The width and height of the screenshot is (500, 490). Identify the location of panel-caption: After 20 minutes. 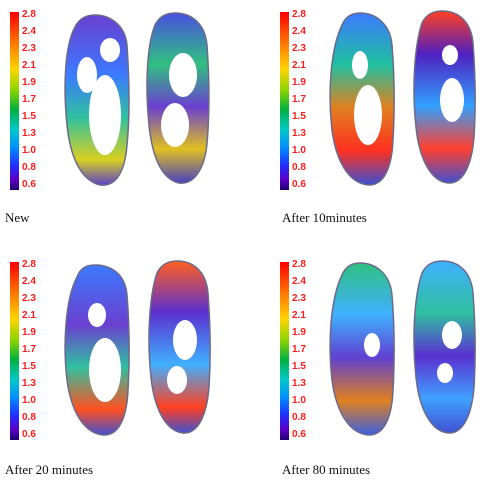
(49, 469).